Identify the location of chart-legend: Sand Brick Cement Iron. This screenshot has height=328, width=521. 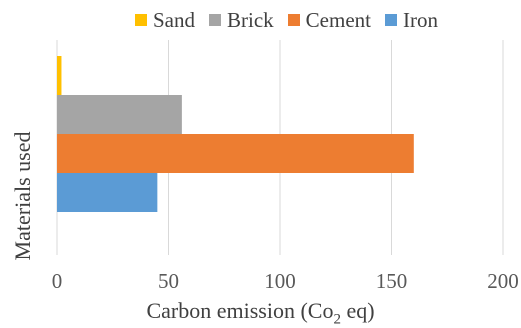
(286, 20).